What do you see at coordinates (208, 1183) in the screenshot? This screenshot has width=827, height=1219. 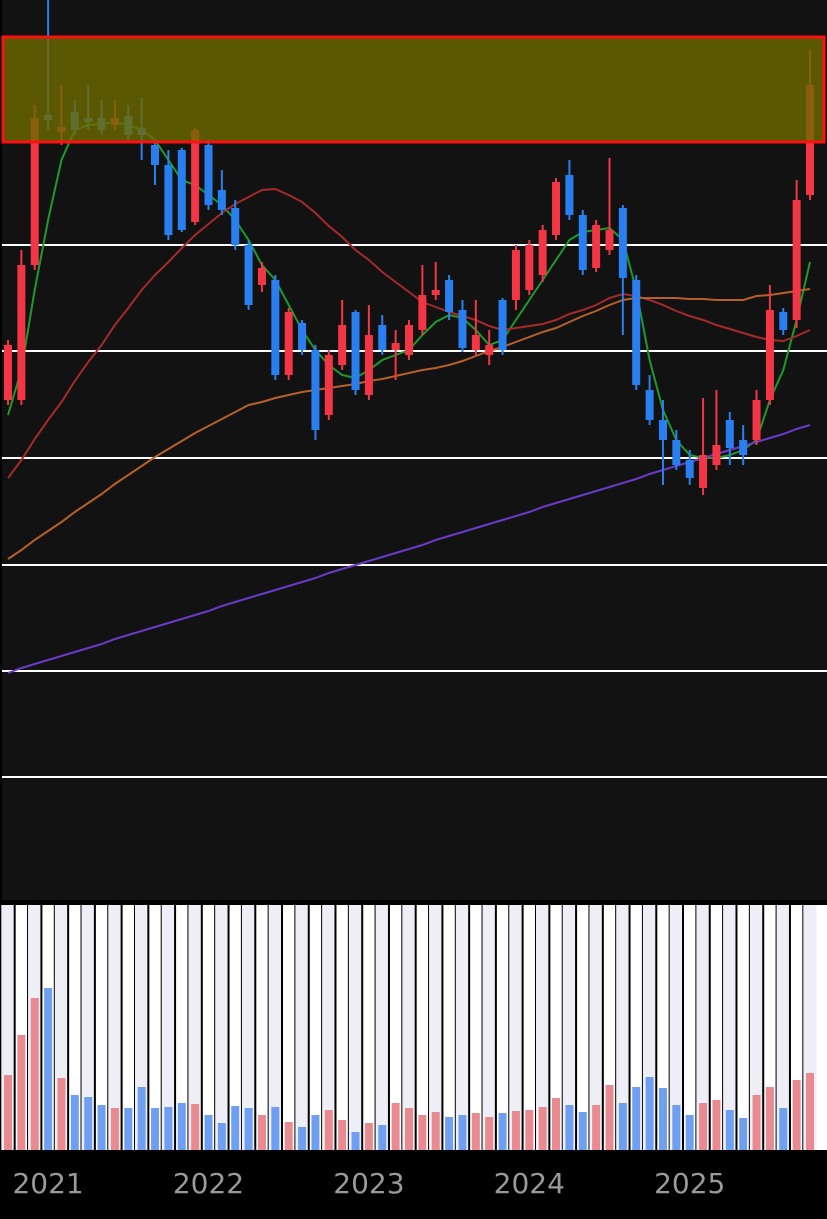 I see `x-tick-label: 2022` at bounding box center [208, 1183].